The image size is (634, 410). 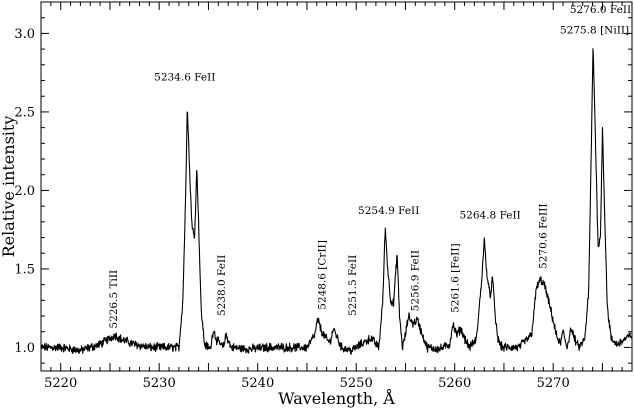 What do you see at coordinates (456, 278) in the screenshot?
I see `line-annotation: 5261.6 [FeII]` at bounding box center [456, 278].